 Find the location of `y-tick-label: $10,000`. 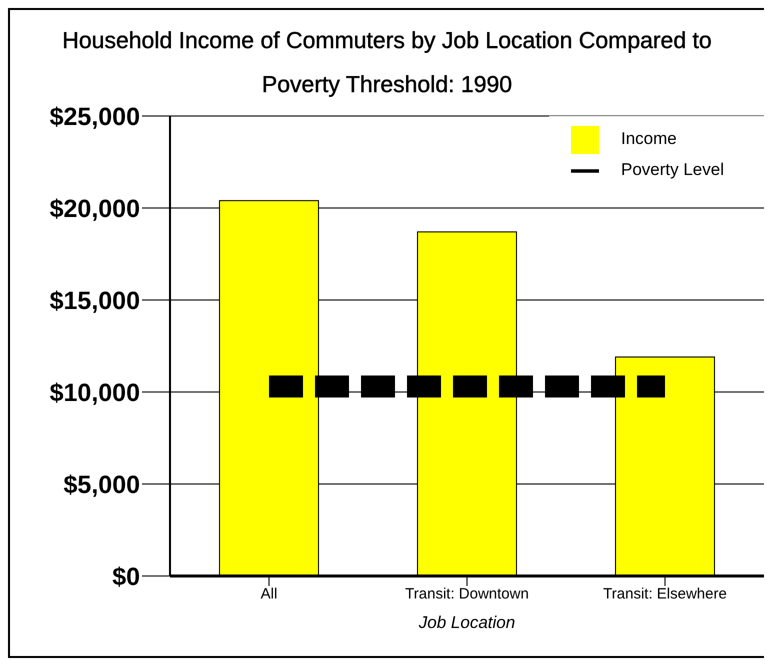

y-tick-label: $10,000 is located at coordinates (95, 392).